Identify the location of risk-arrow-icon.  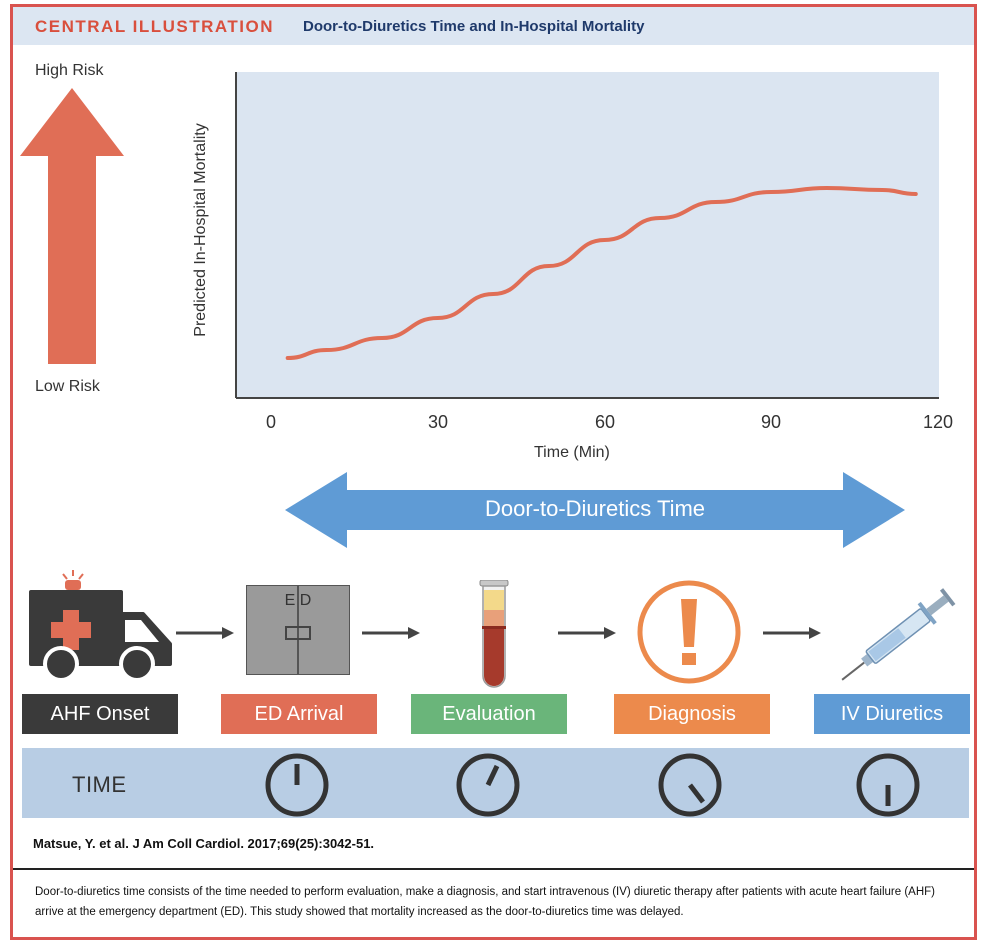
(72, 226).